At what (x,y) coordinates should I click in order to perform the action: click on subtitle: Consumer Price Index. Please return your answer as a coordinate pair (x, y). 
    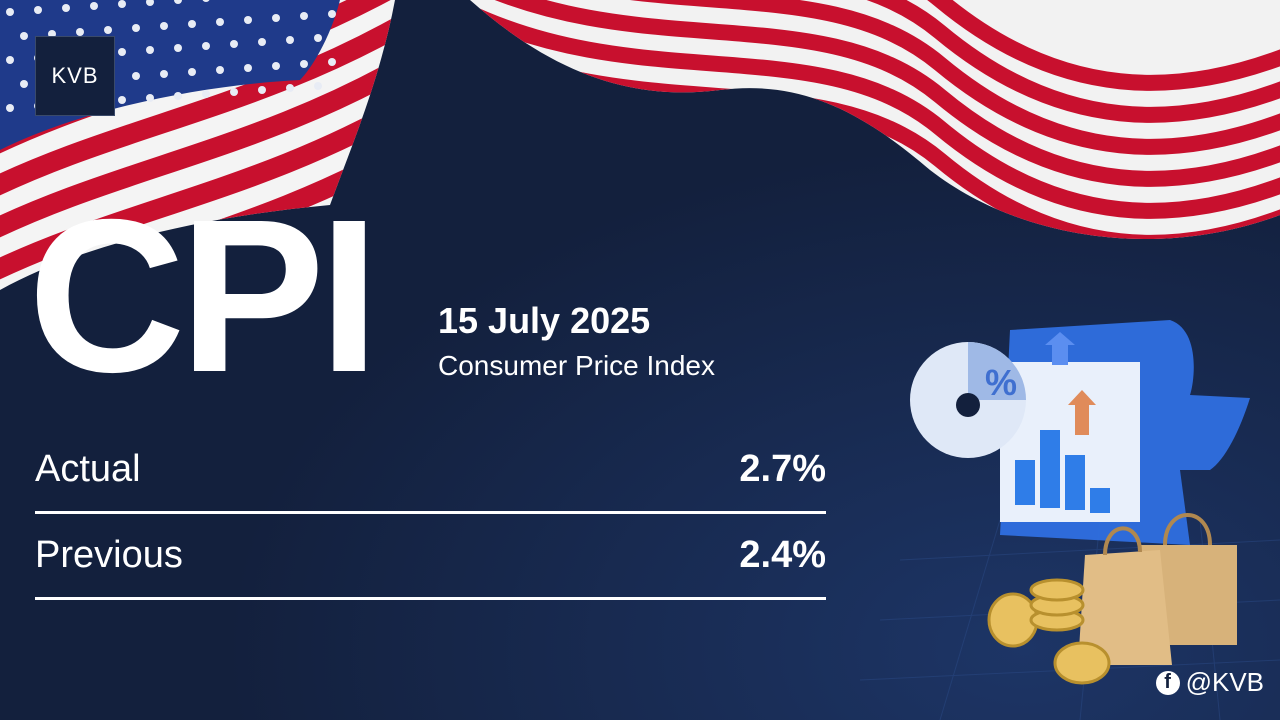
    Looking at the image, I should click on (577, 365).